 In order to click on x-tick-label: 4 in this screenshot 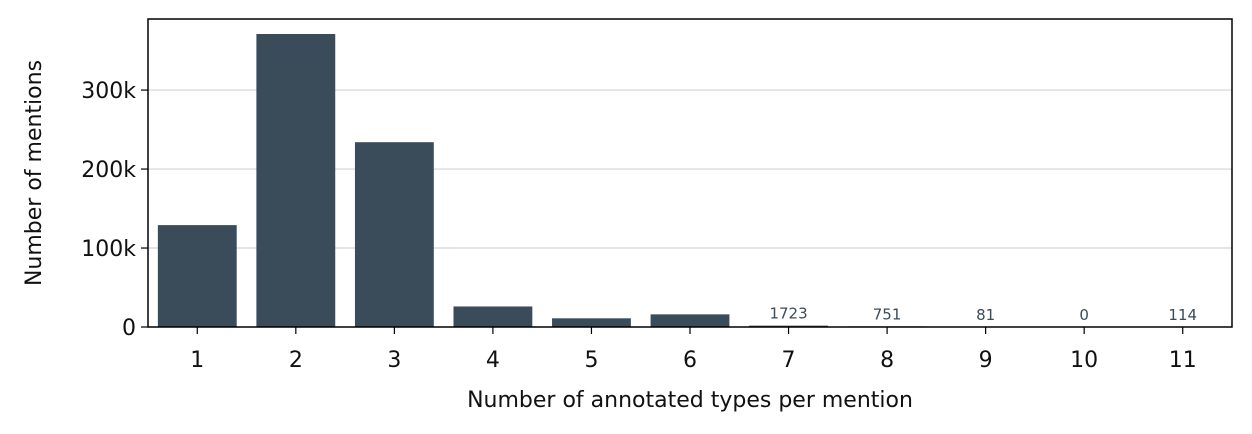, I will do `click(493, 360)`.